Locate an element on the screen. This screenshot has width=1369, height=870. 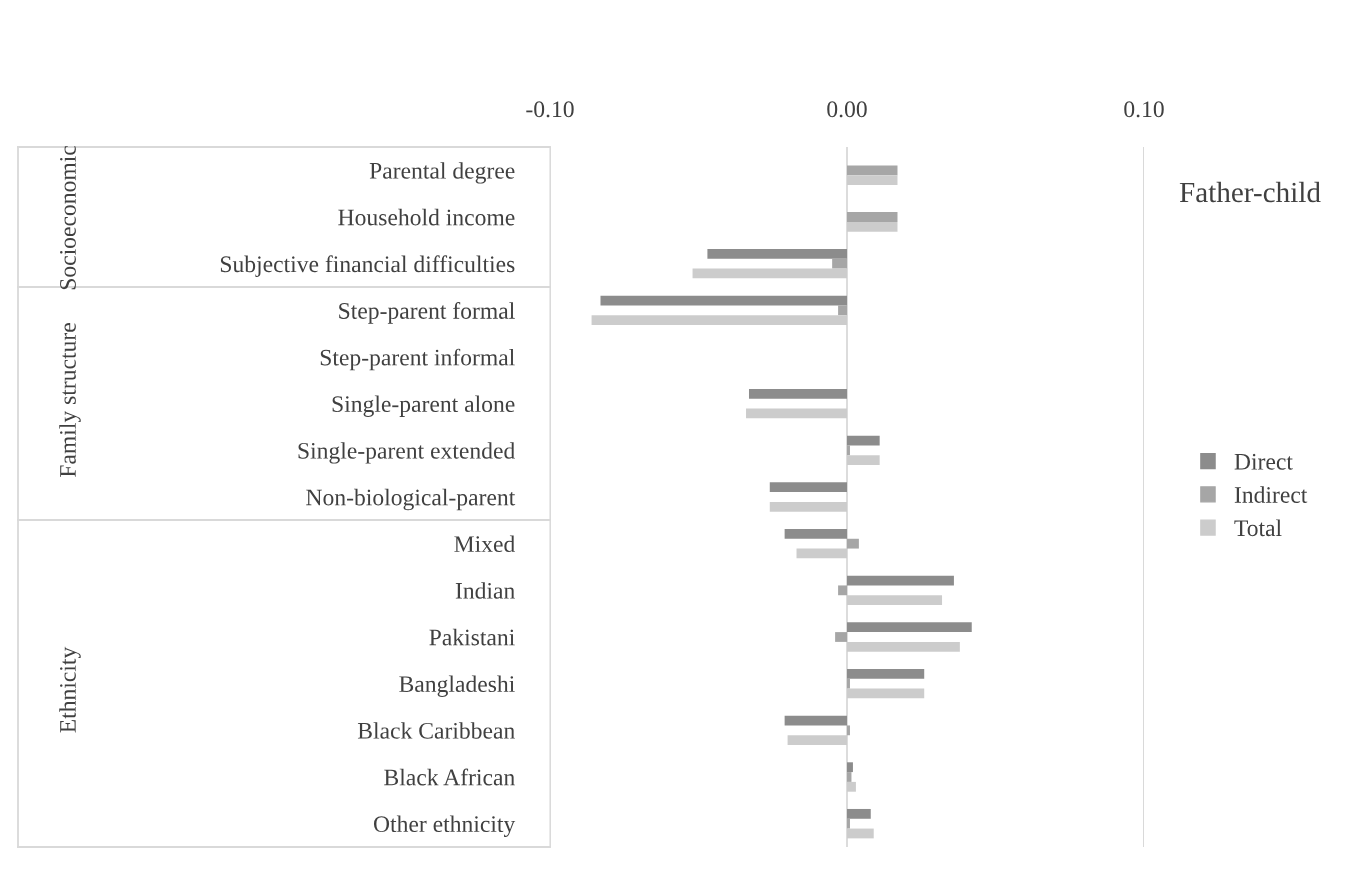
y-tick-label: Black Caribbean is located at coordinates (436, 730).